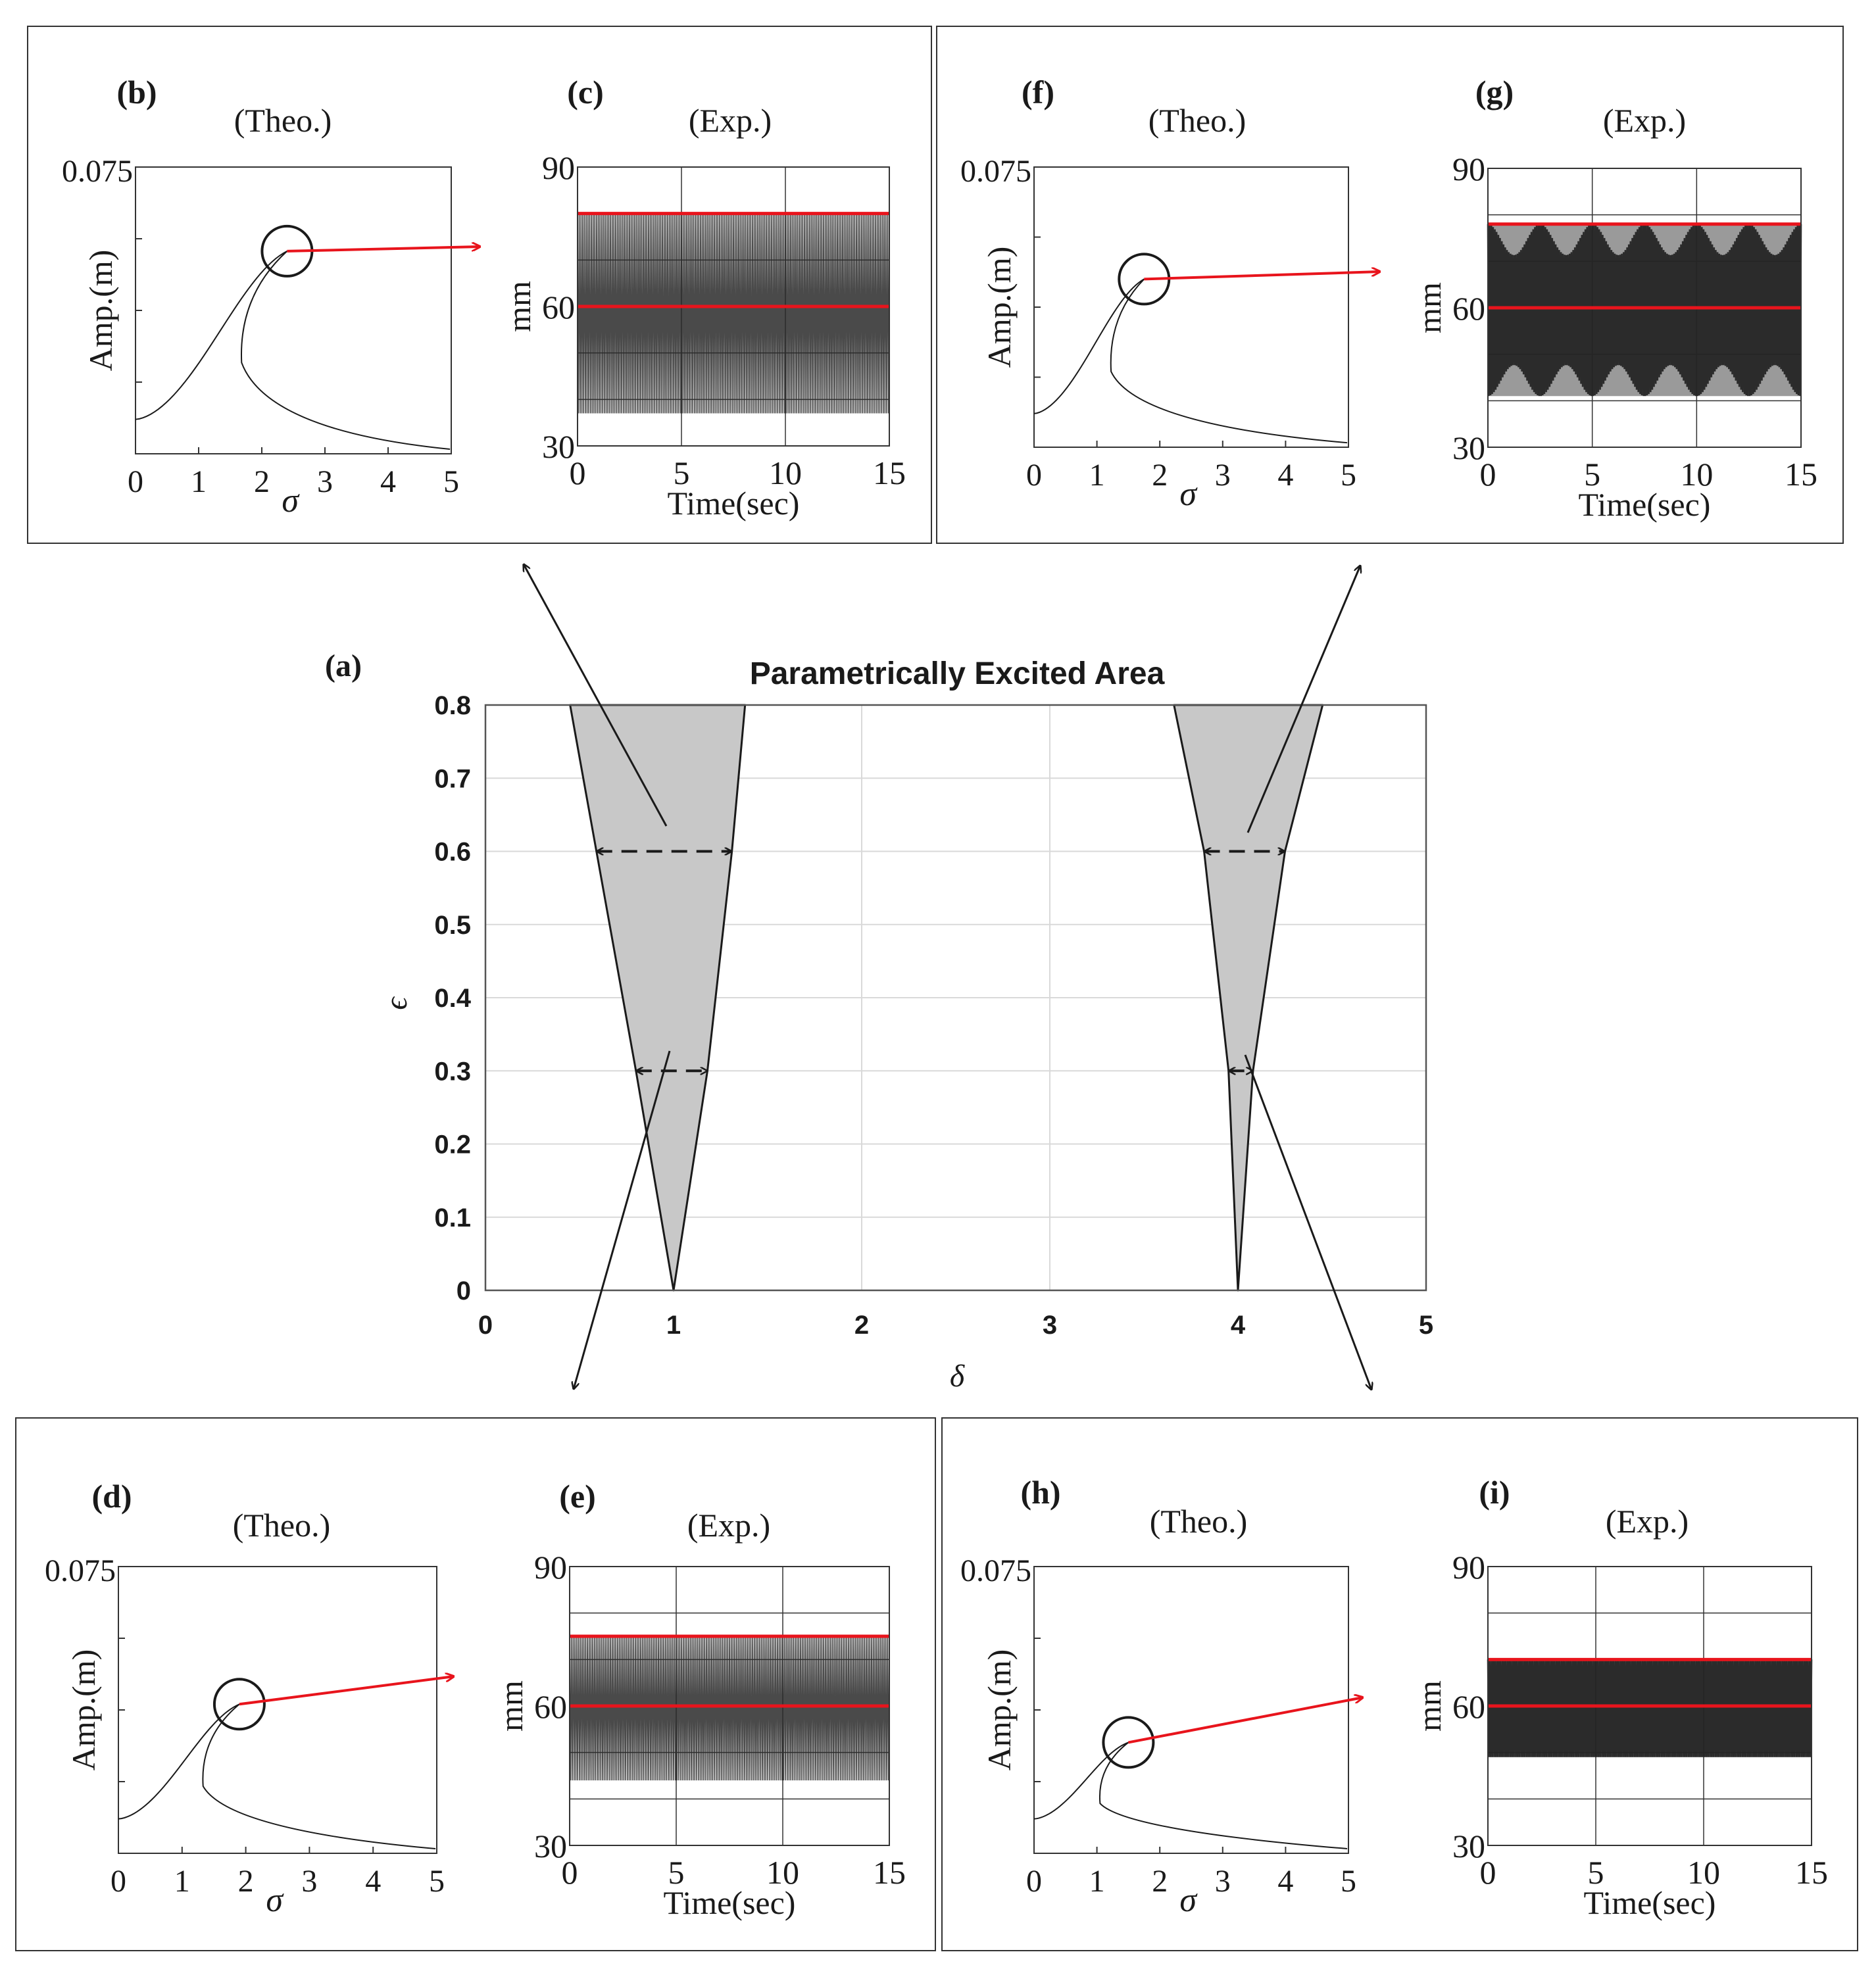 Image resolution: width=1876 pixels, height=1973 pixels. Describe the element at coordinates (452, 1071) in the screenshot. I see `y-tick-label: 0.3` at that location.